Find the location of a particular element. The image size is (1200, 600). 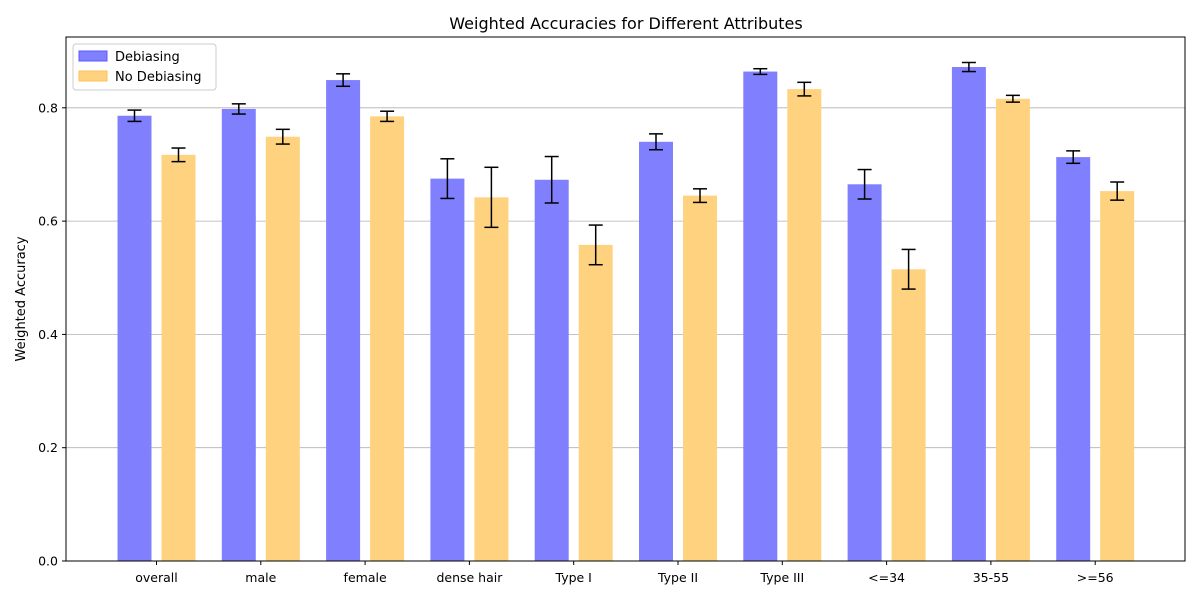

x-tick-label: <=34 is located at coordinates (886, 577).